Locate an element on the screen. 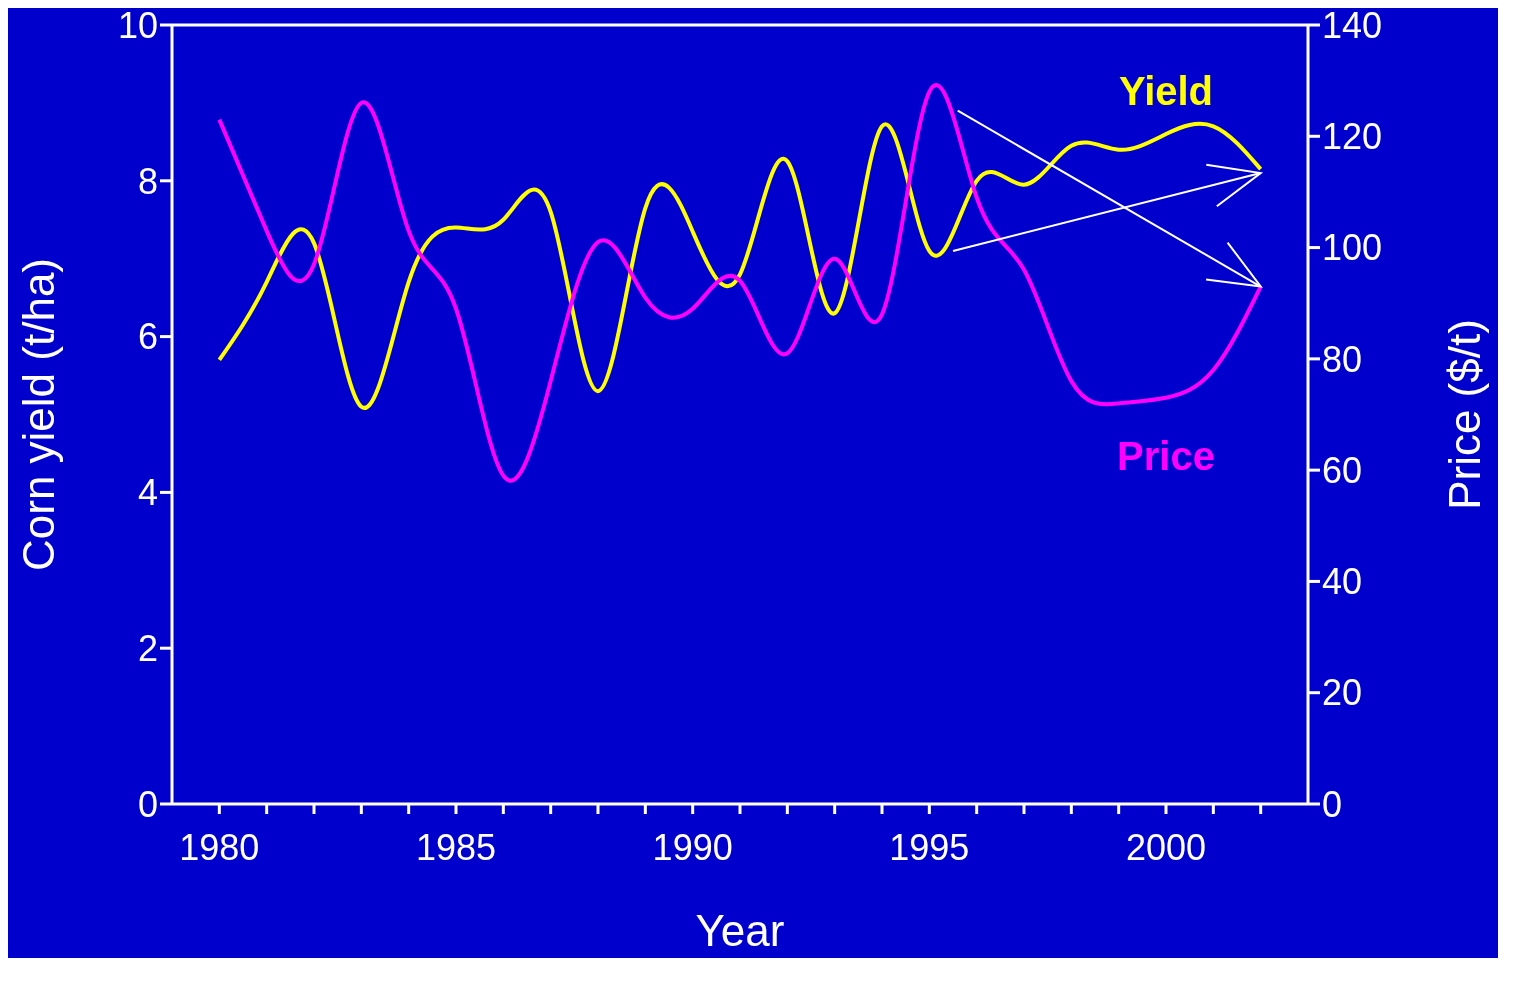 The image size is (1526, 994). y-tick-label: 6 is located at coordinates (147, 337).